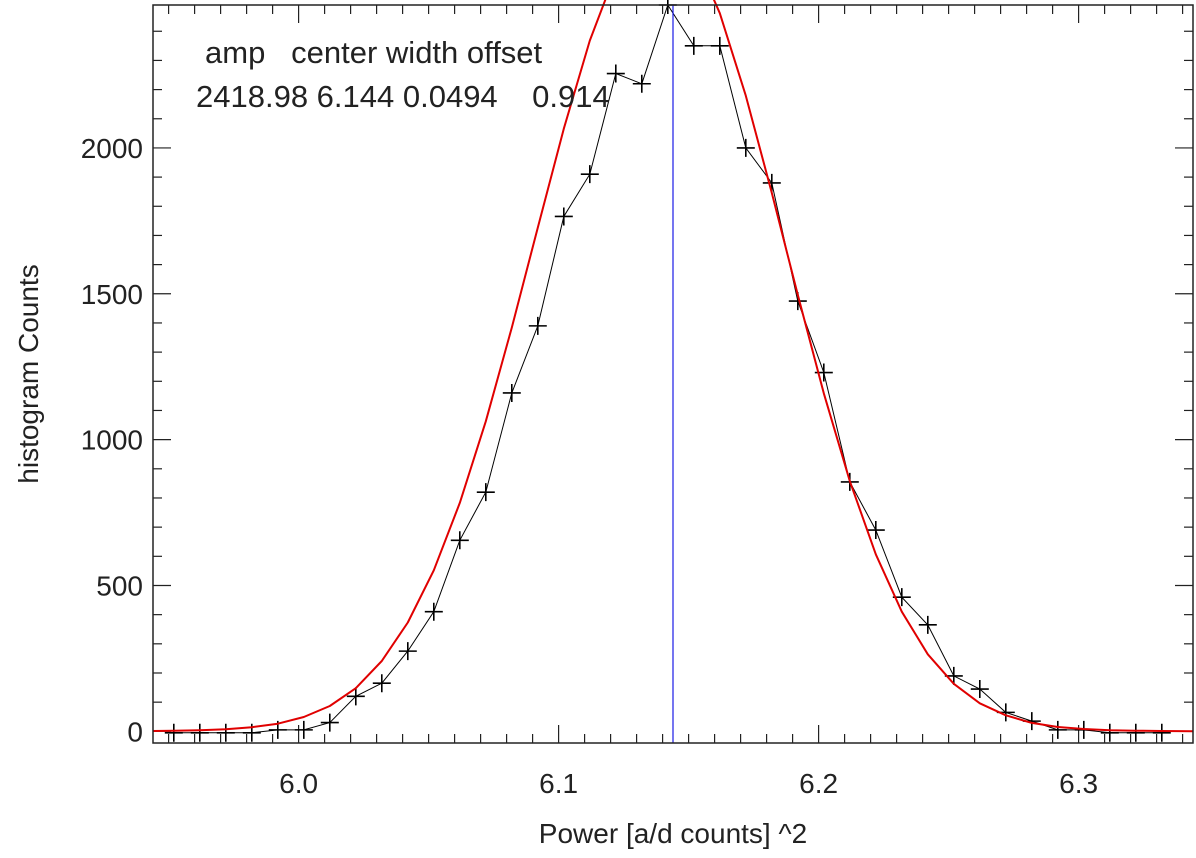  Describe the element at coordinates (28, 373) in the screenshot. I see `y-axis-title: histogram Counts` at that location.